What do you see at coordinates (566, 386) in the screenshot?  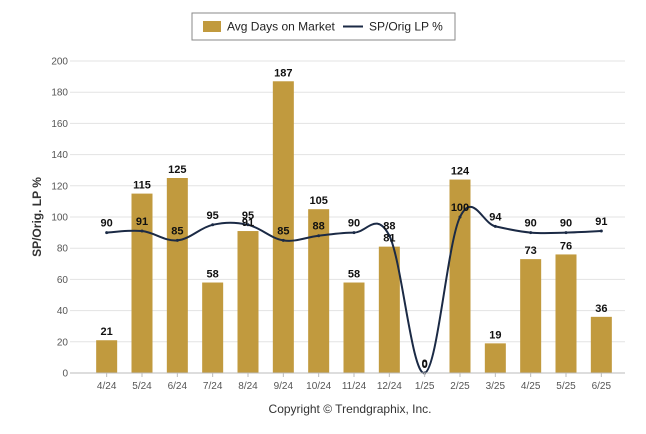 I see `x-tick-label: 5/25` at bounding box center [566, 386].